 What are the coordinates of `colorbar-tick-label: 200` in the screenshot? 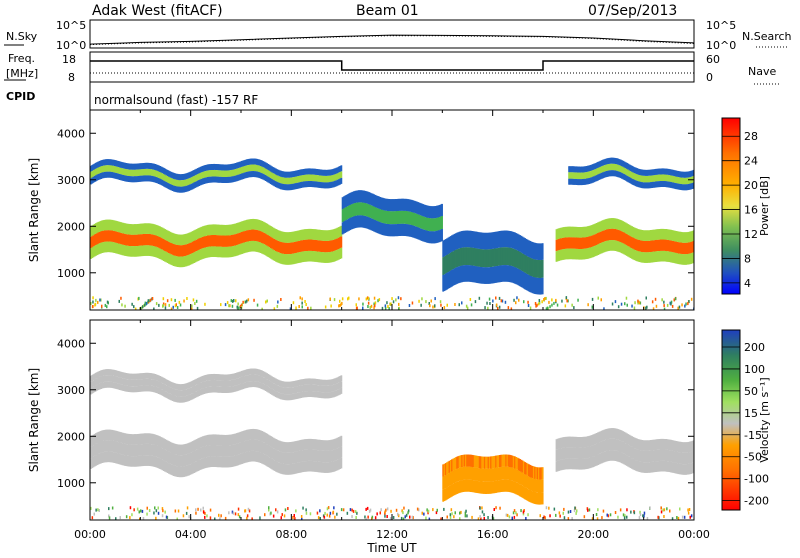 It's located at (754, 347).